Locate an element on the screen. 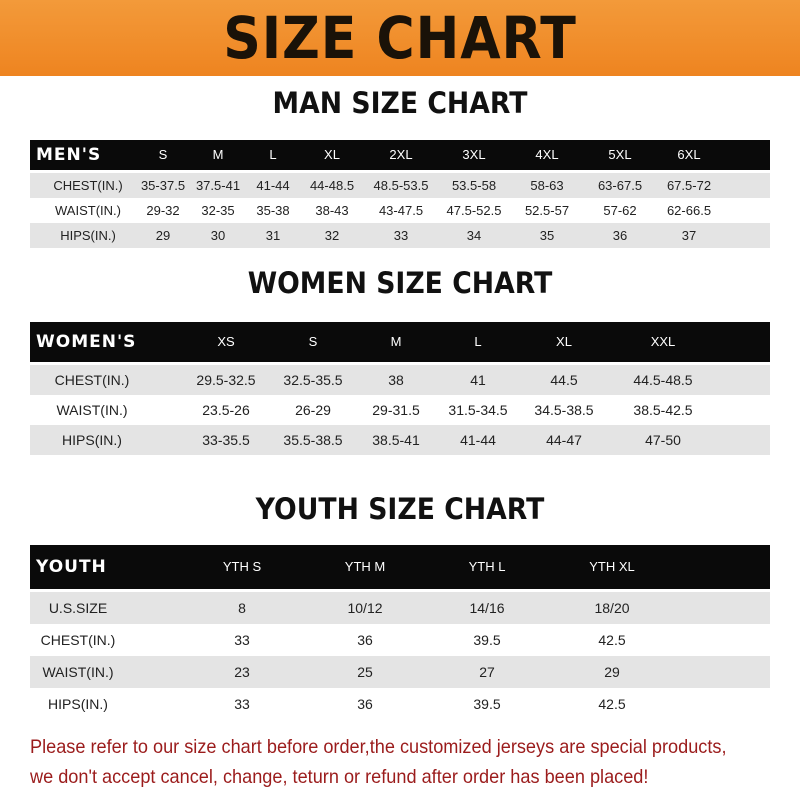  size-value: 34.5-38.5 is located at coordinates (564, 410).